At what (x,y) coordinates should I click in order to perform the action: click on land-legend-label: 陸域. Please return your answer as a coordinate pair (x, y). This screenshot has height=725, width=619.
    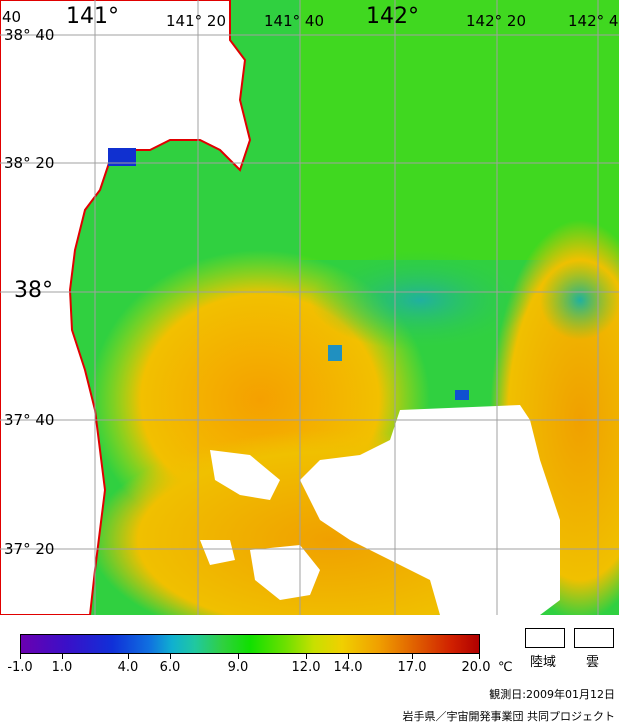
    Looking at the image, I should click on (543, 662).